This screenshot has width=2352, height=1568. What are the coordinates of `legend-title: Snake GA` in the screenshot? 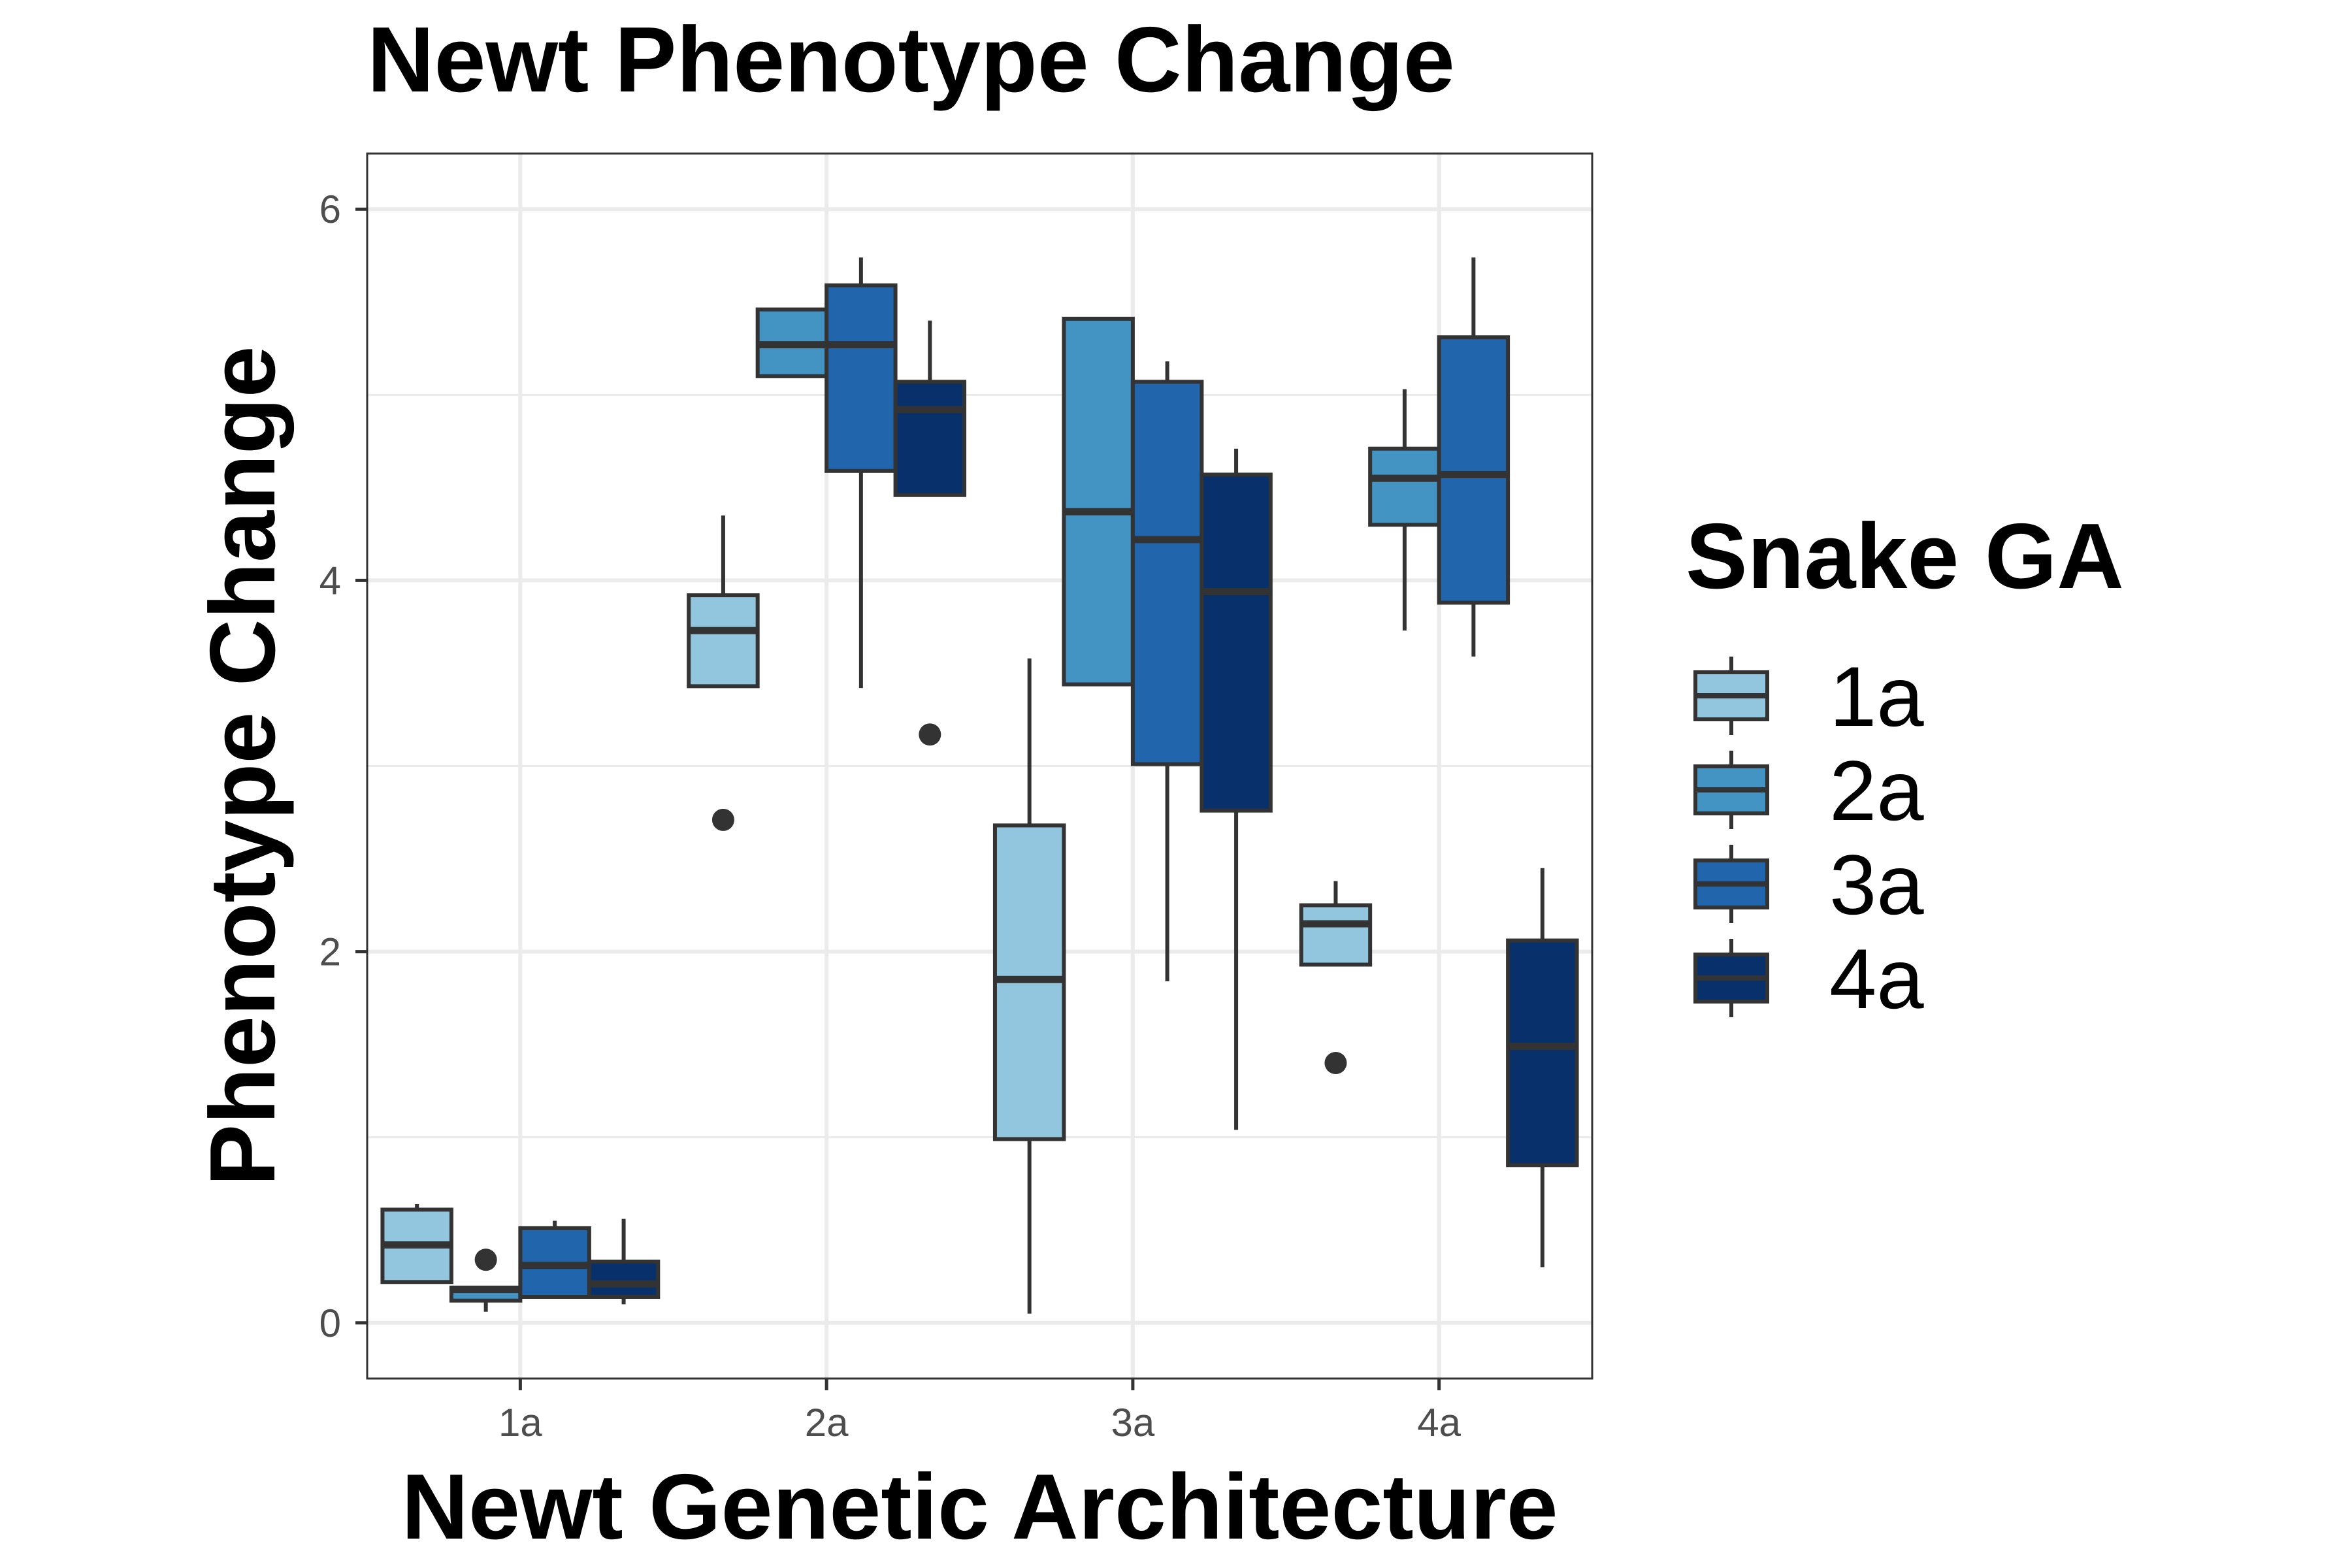 It's located at (1905, 556).